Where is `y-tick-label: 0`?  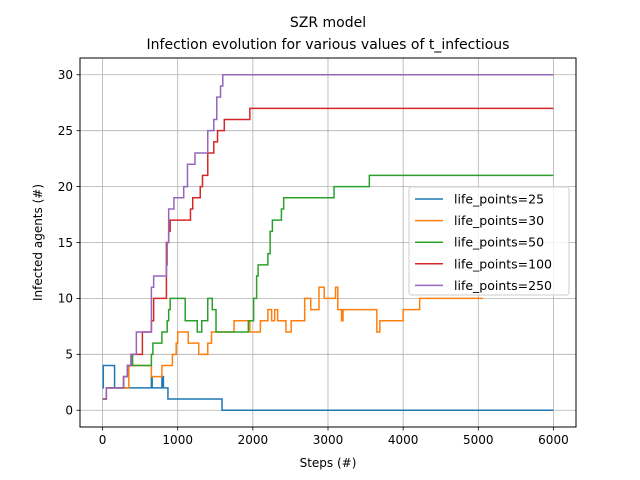 y-tick-label: 0 is located at coordinates (69, 411).